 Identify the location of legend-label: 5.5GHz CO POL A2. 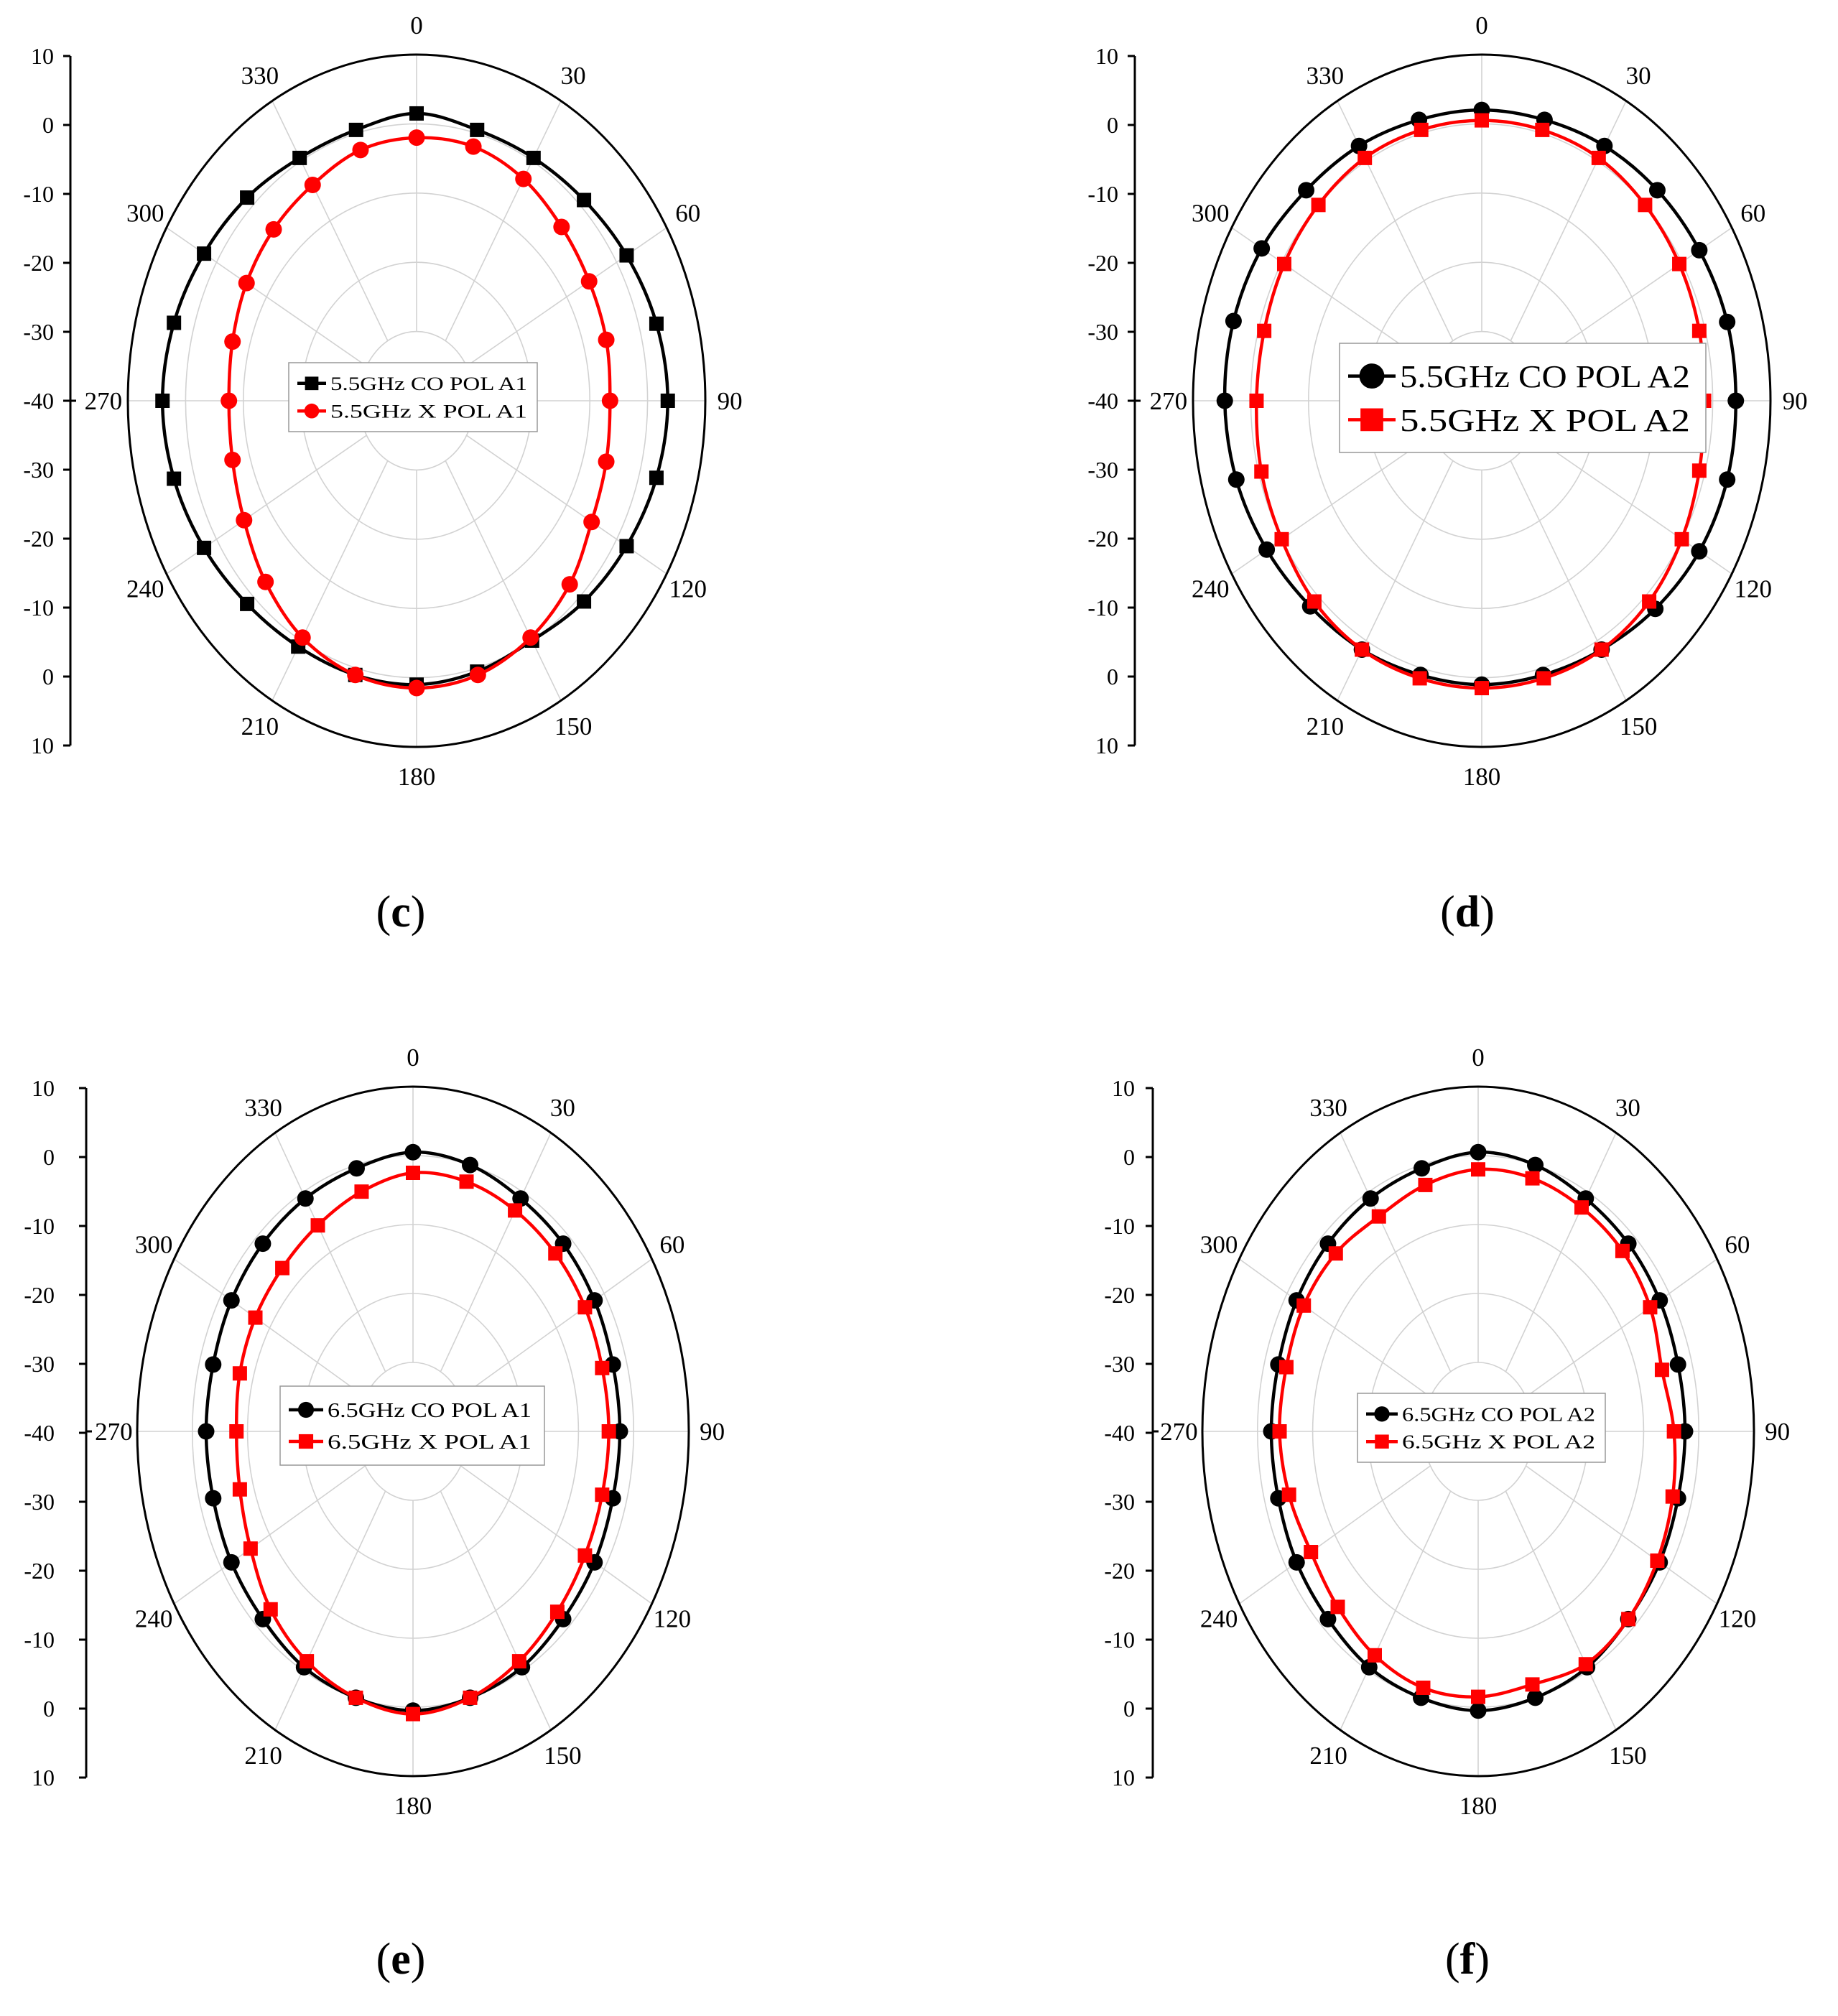
(1545, 377).